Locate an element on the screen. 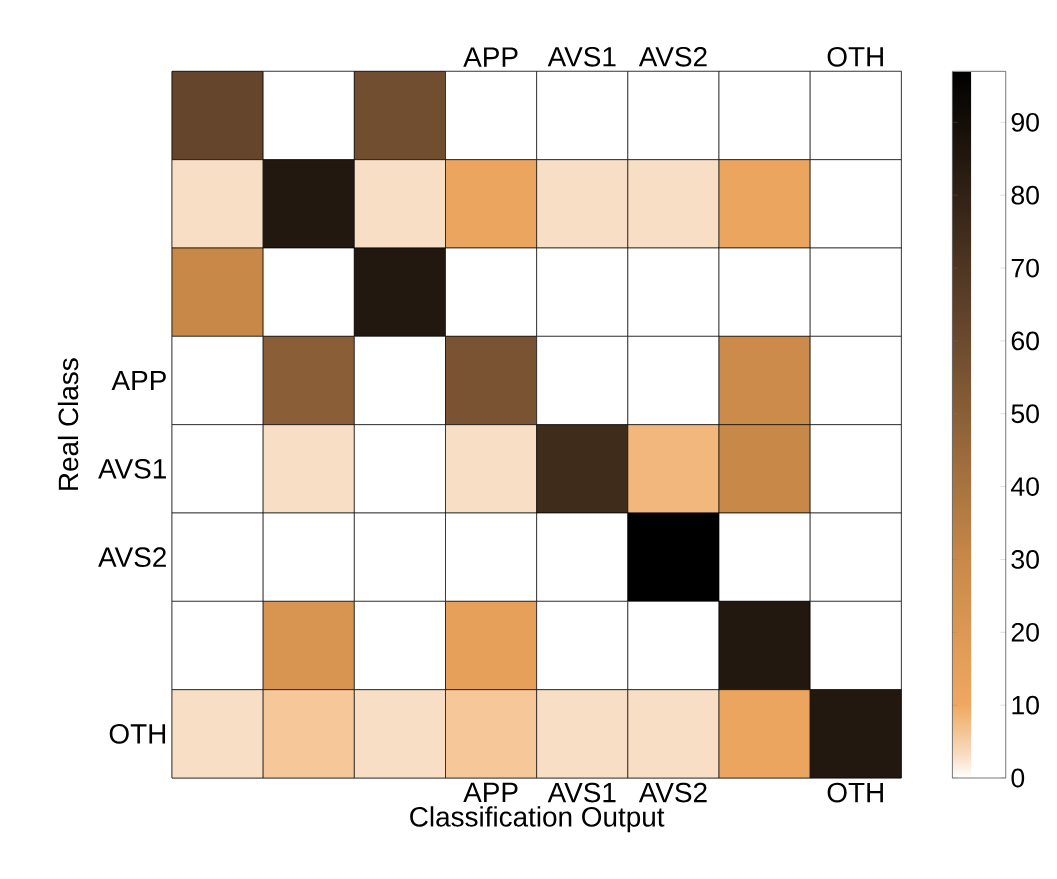 This screenshot has height=879, width=1057. y-axis-title: Real Class is located at coordinates (68, 424).